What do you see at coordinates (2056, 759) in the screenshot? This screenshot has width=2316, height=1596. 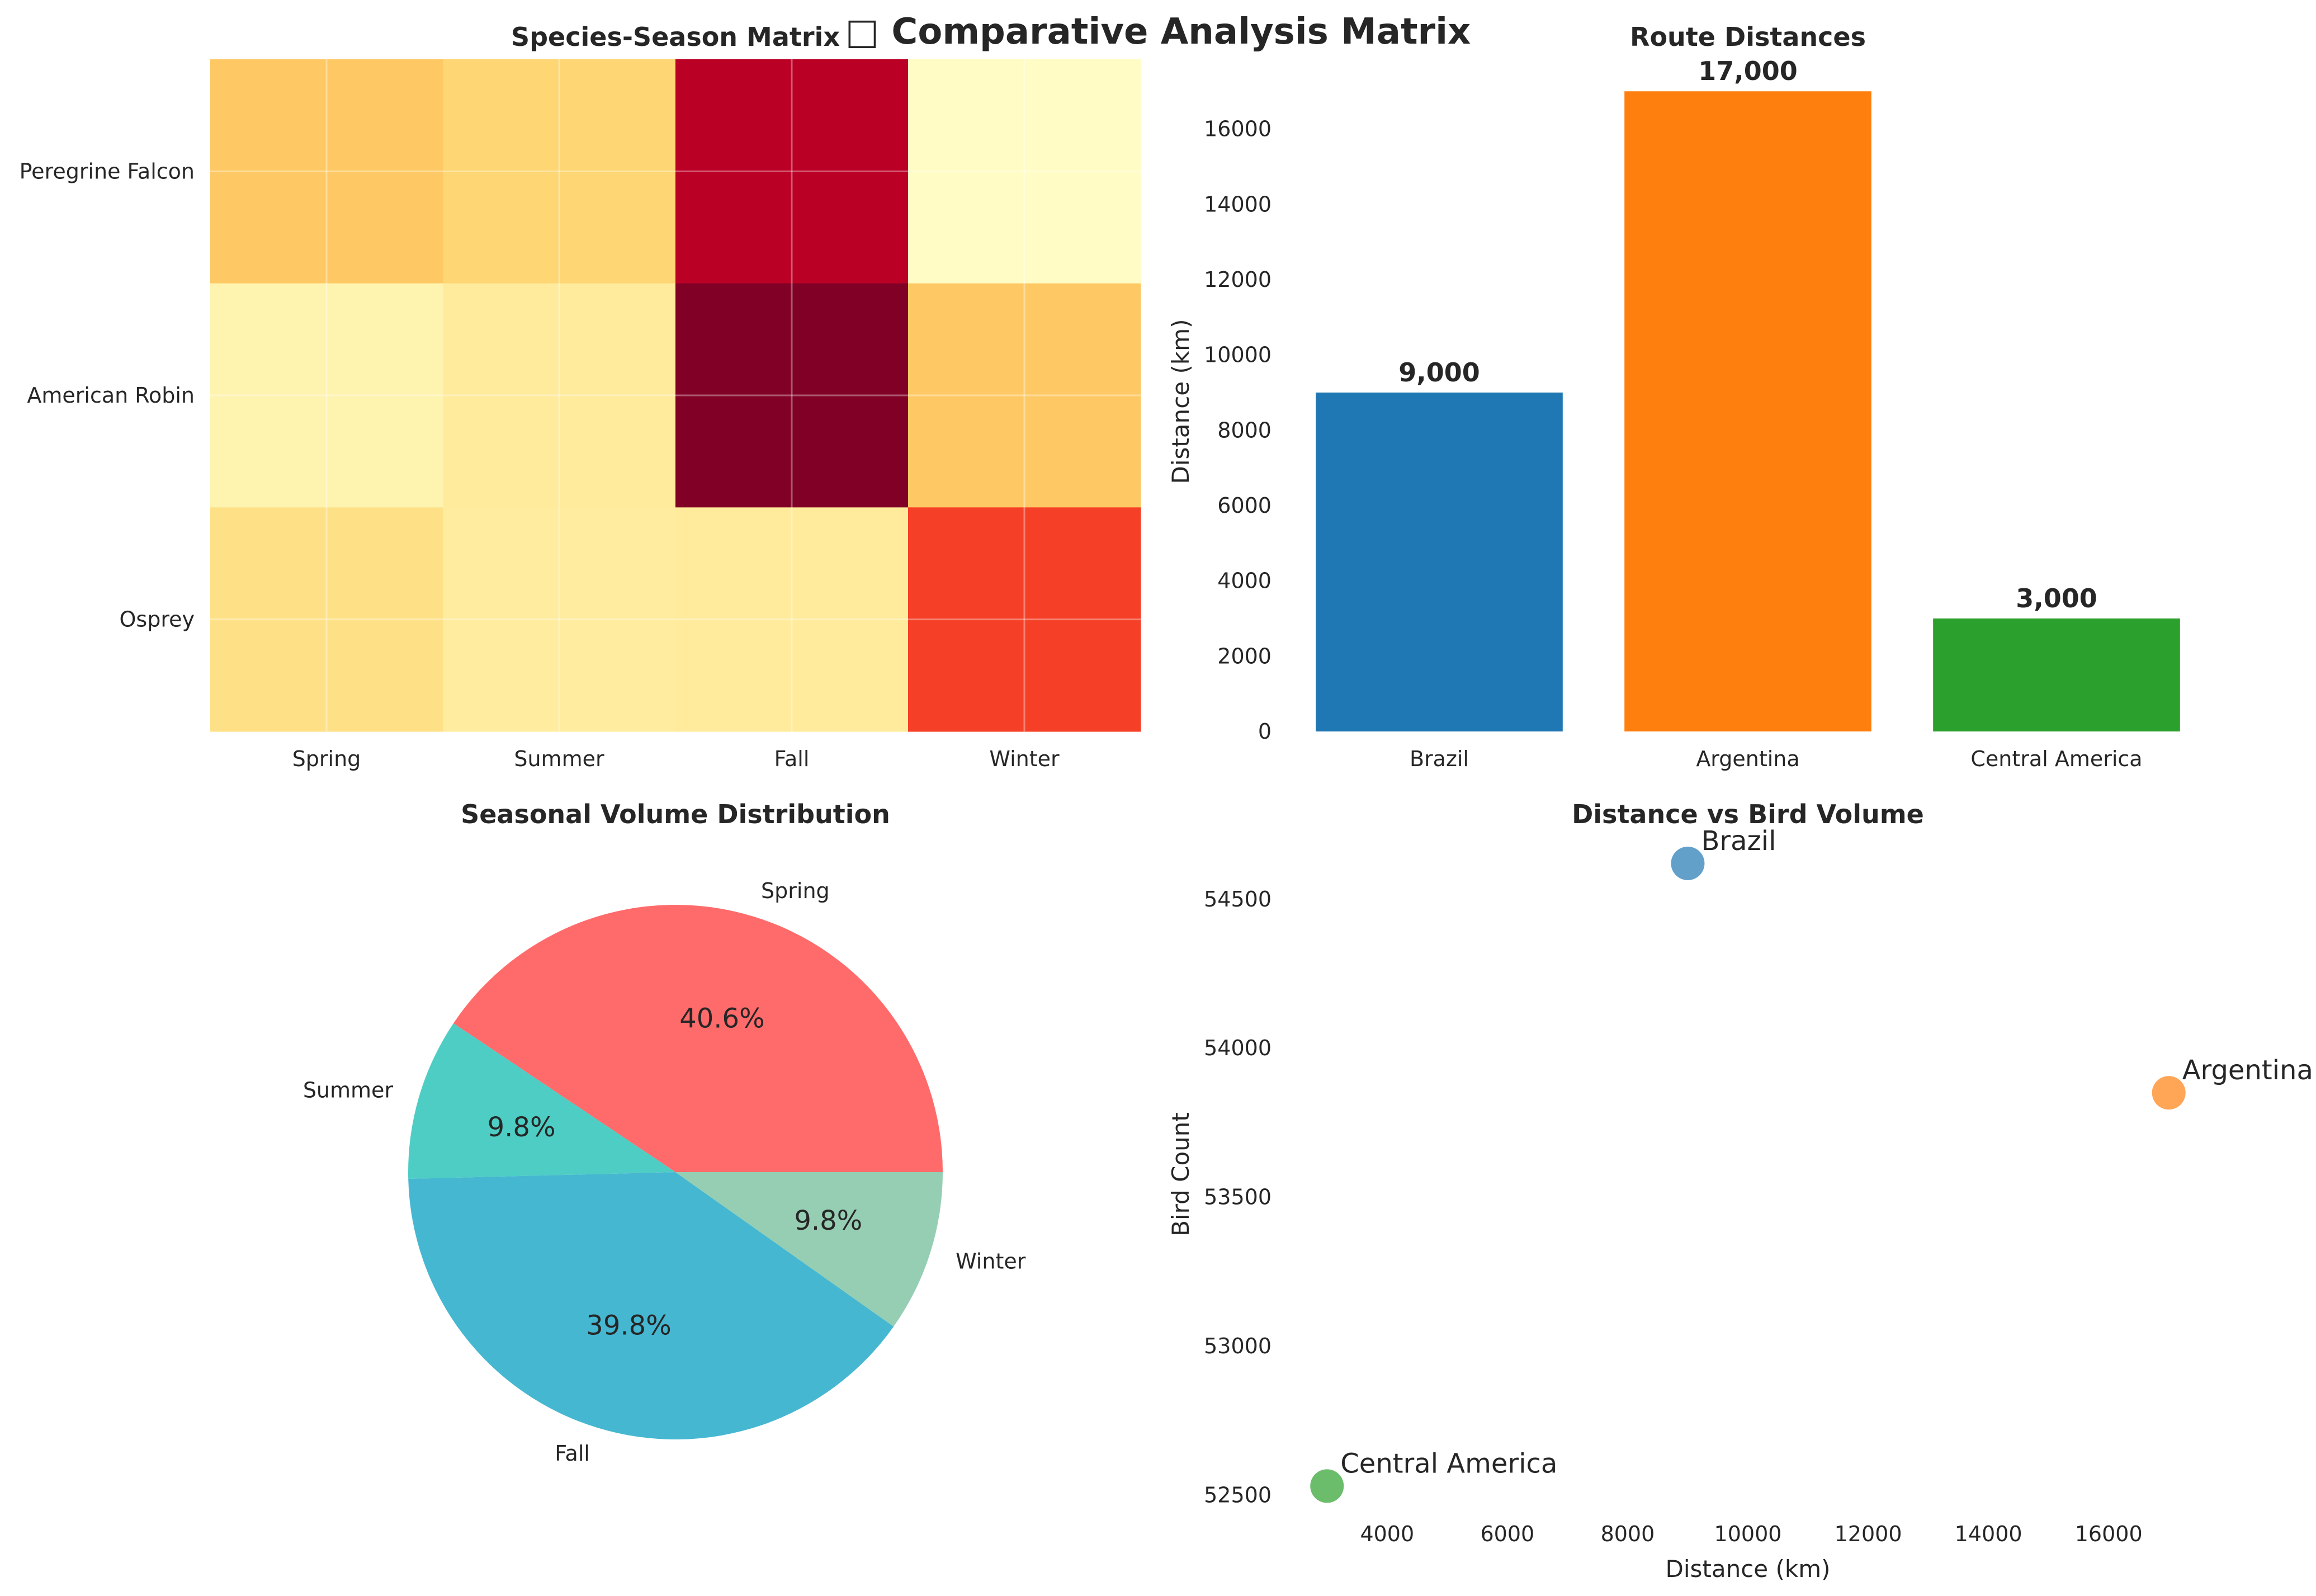 I see `bar-category-label: Central America` at bounding box center [2056, 759].